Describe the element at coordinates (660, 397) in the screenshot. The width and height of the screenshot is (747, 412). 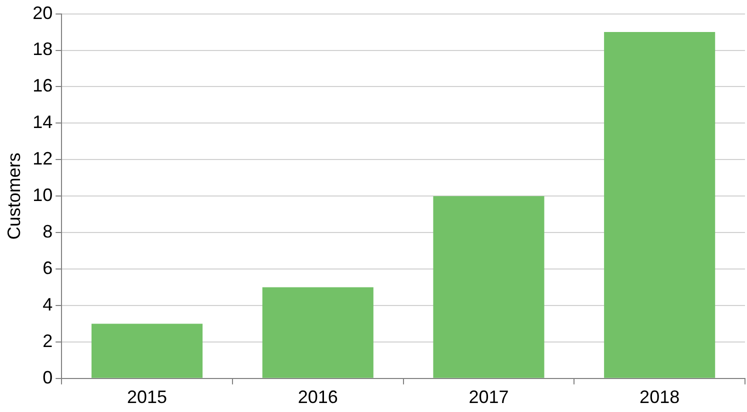
I see `x-tick-label: 2018` at that location.